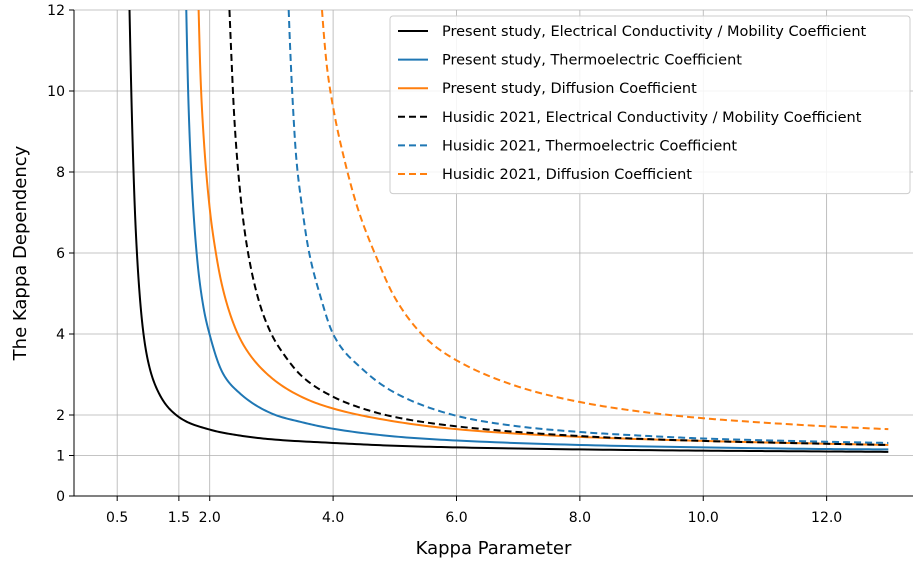 The width and height of the screenshot is (914, 562). Describe the element at coordinates (60, 335) in the screenshot. I see `y-tick-label: 4` at that location.